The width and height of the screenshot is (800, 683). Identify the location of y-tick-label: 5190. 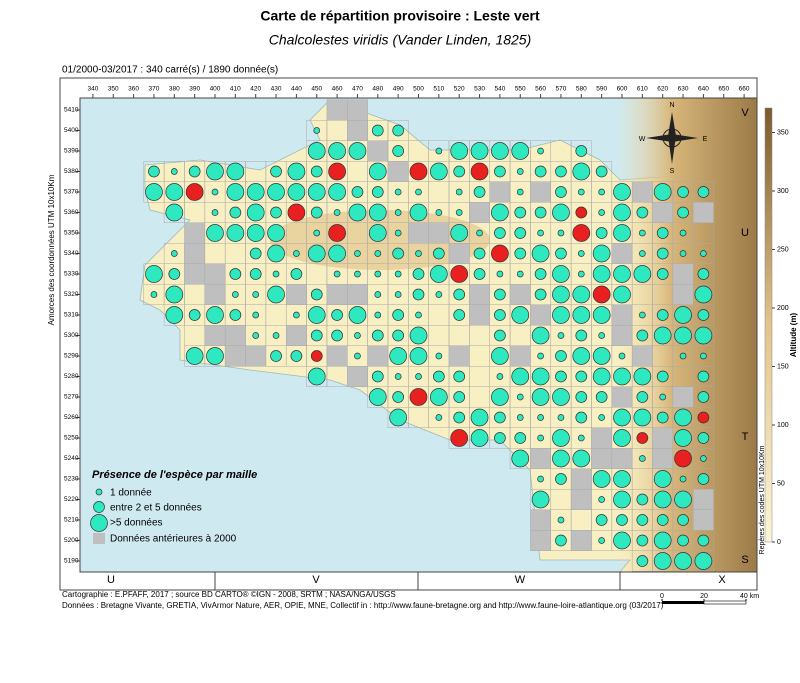
(71, 561).